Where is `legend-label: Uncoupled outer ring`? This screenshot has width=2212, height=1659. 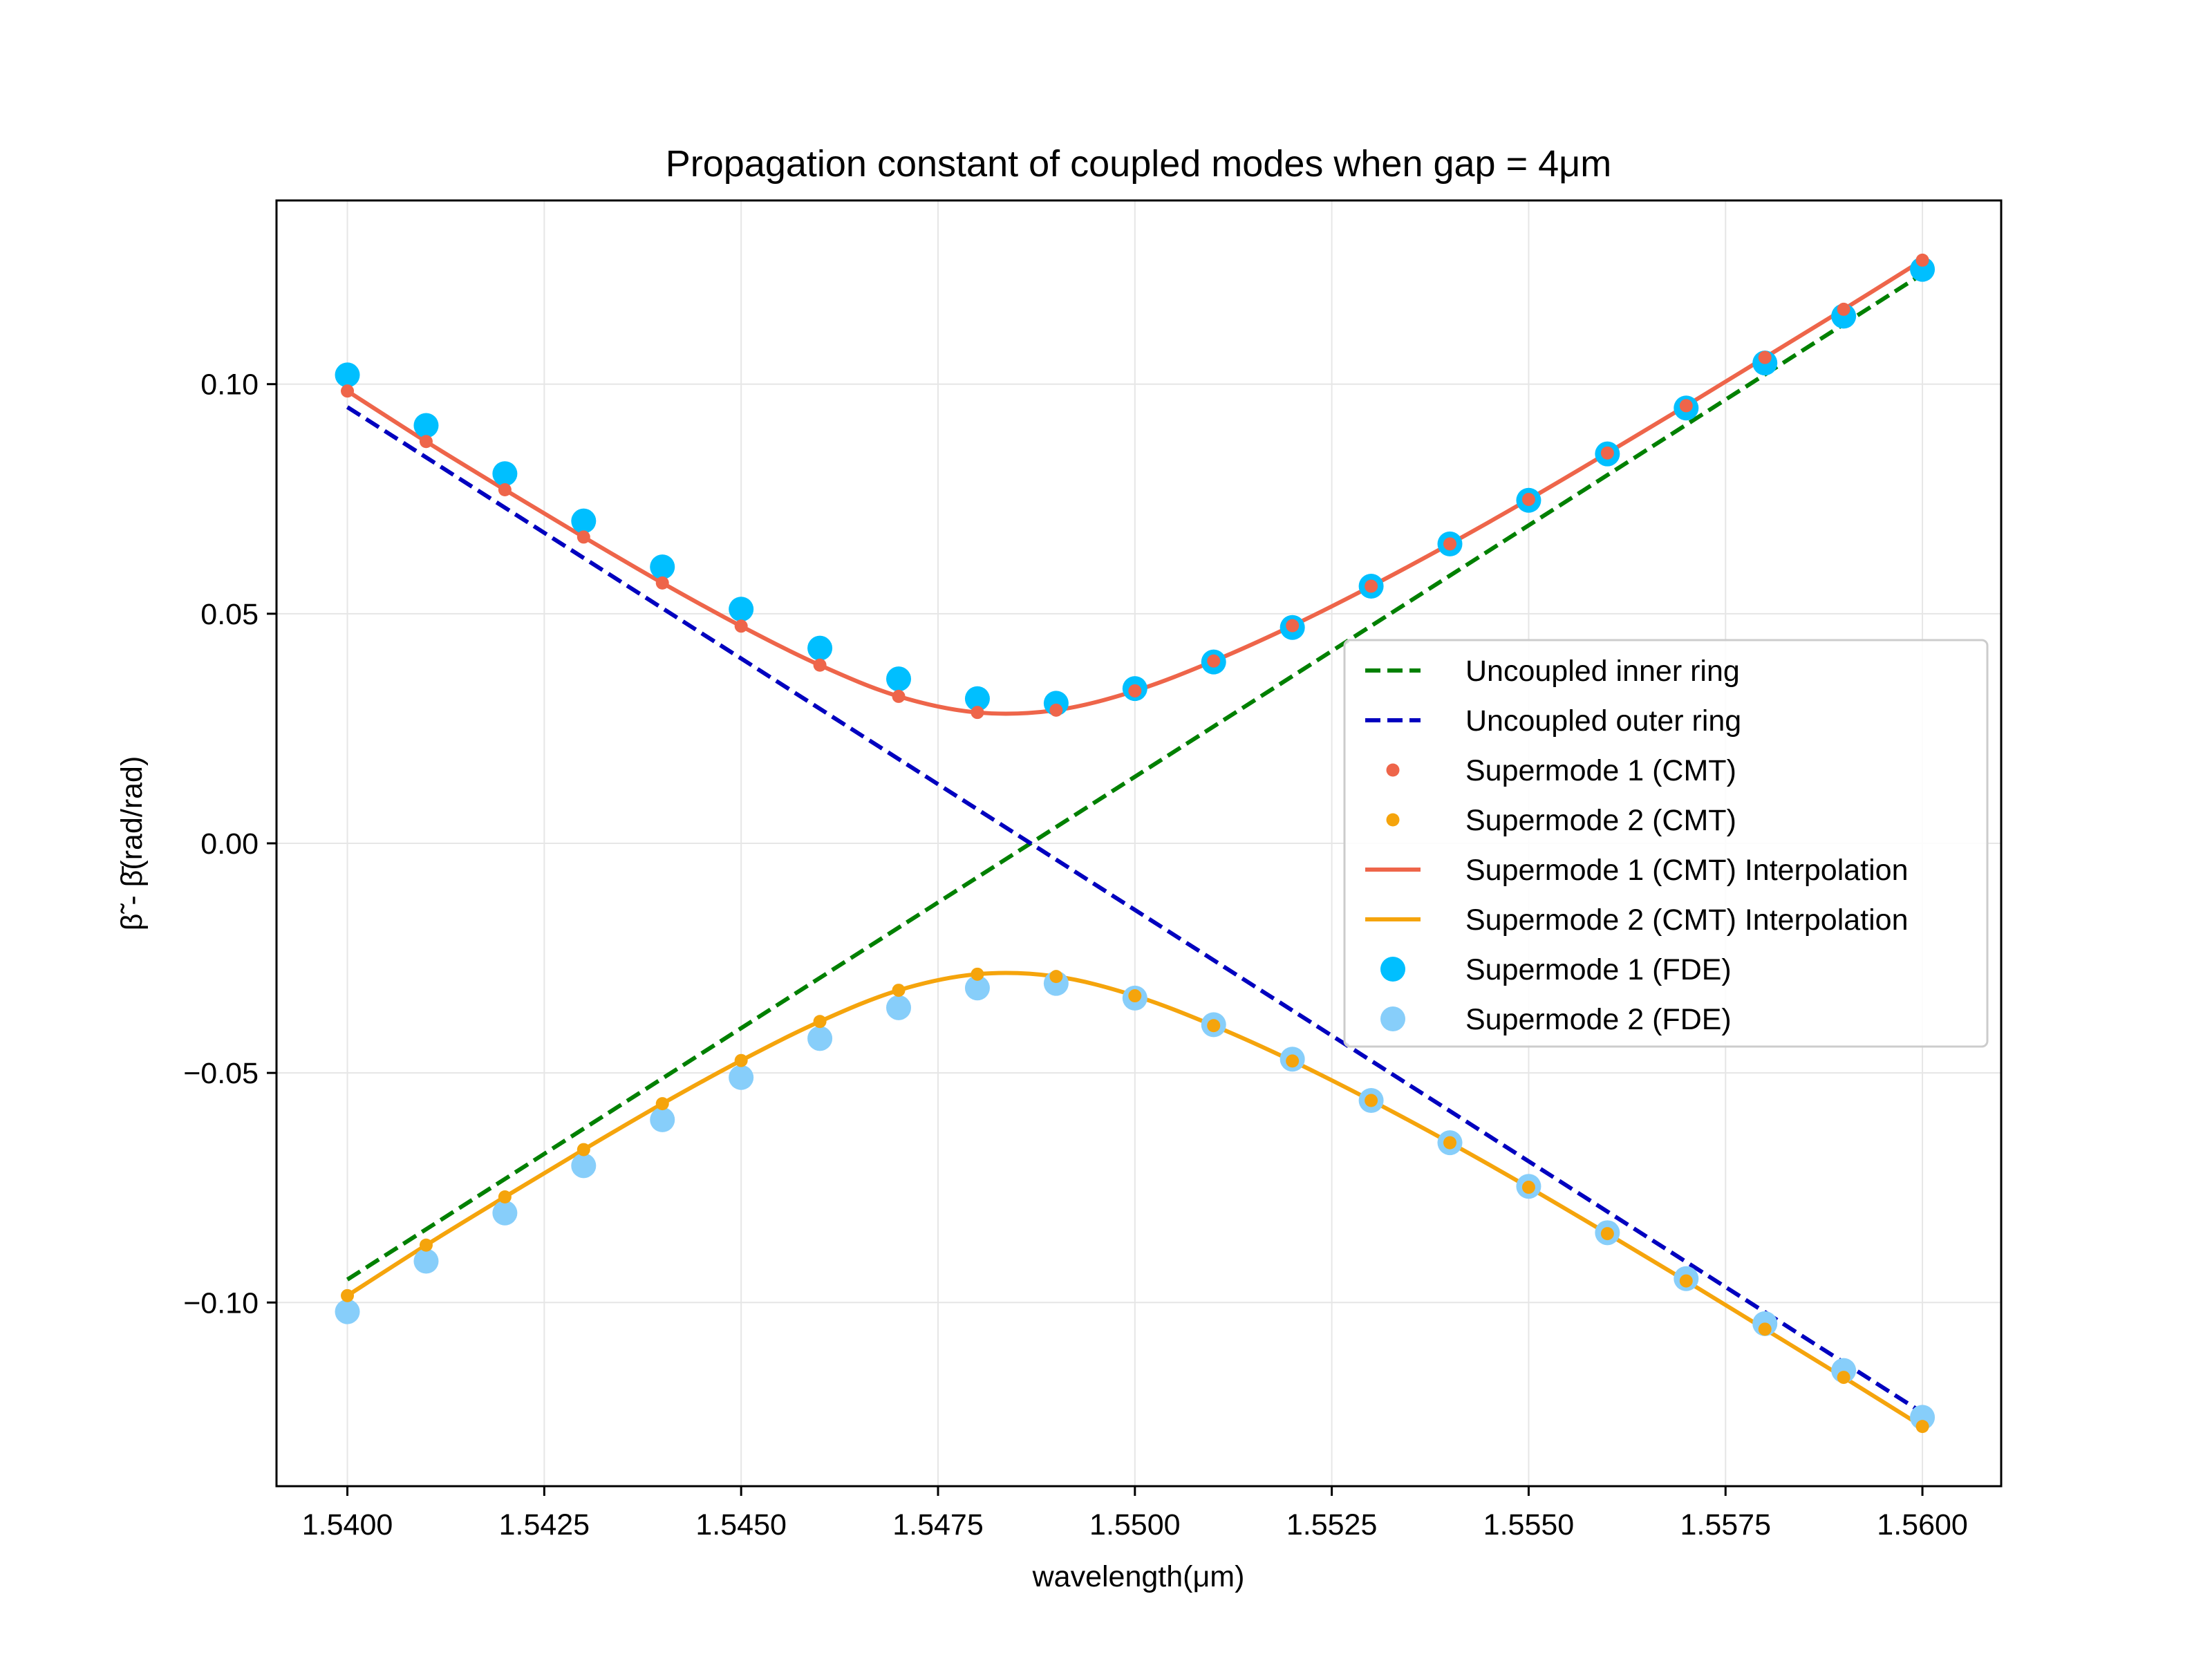 legend-label: Uncoupled outer ring is located at coordinates (1603, 721).